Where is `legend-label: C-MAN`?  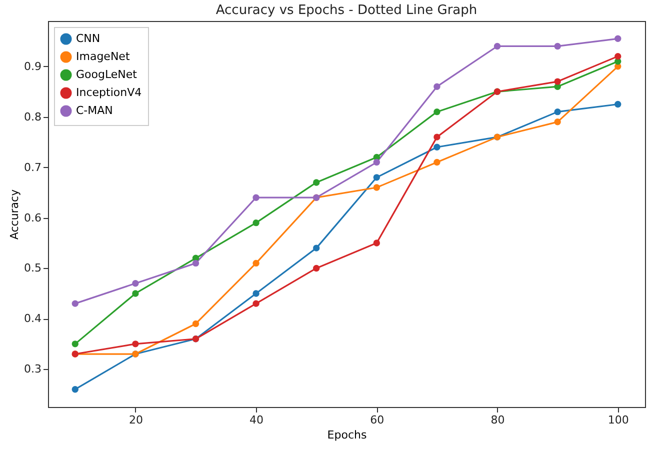 legend-label: C-MAN is located at coordinates (94, 110).